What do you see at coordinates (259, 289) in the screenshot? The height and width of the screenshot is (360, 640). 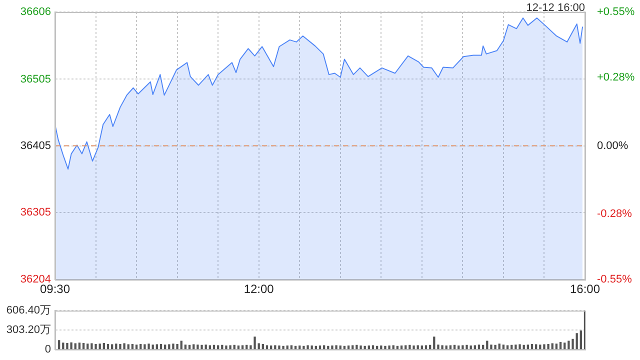 I see `x-tick-label: 12:00` at bounding box center [259, 289].